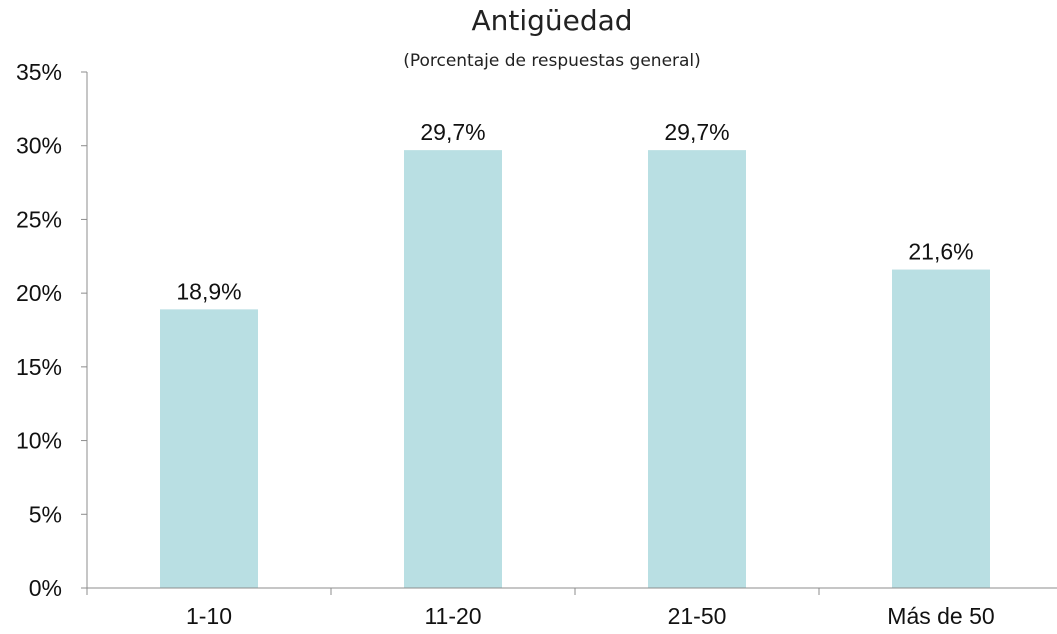  What do you see at coordinates (540, 608) in the screenshot?
I see `x-axis-ticks: 1-10 11-20 21-50 Más de 50` at bounding box center [540, 608].